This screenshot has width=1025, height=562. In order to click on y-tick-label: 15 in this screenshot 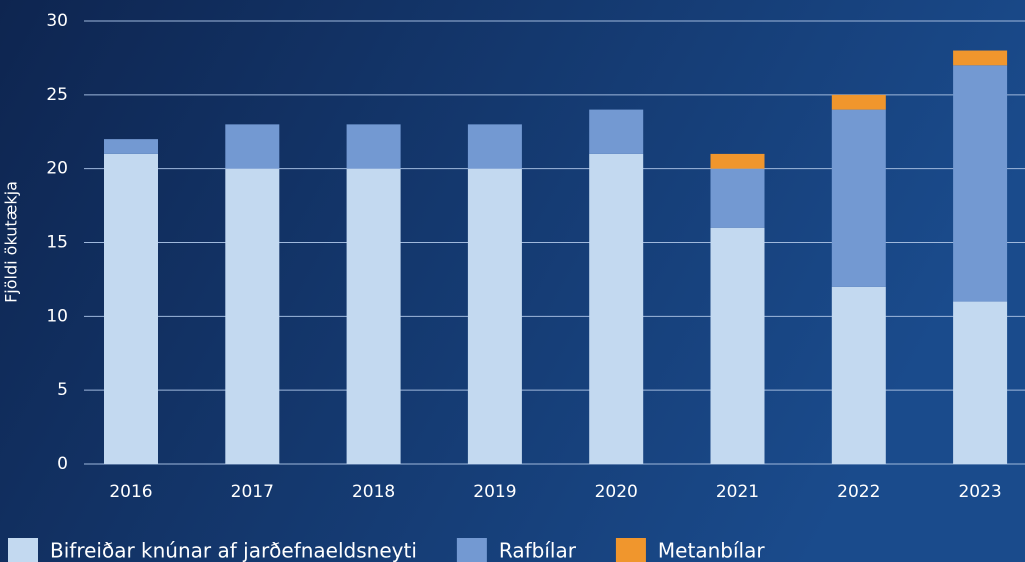, I will do `click(57, 243)`.